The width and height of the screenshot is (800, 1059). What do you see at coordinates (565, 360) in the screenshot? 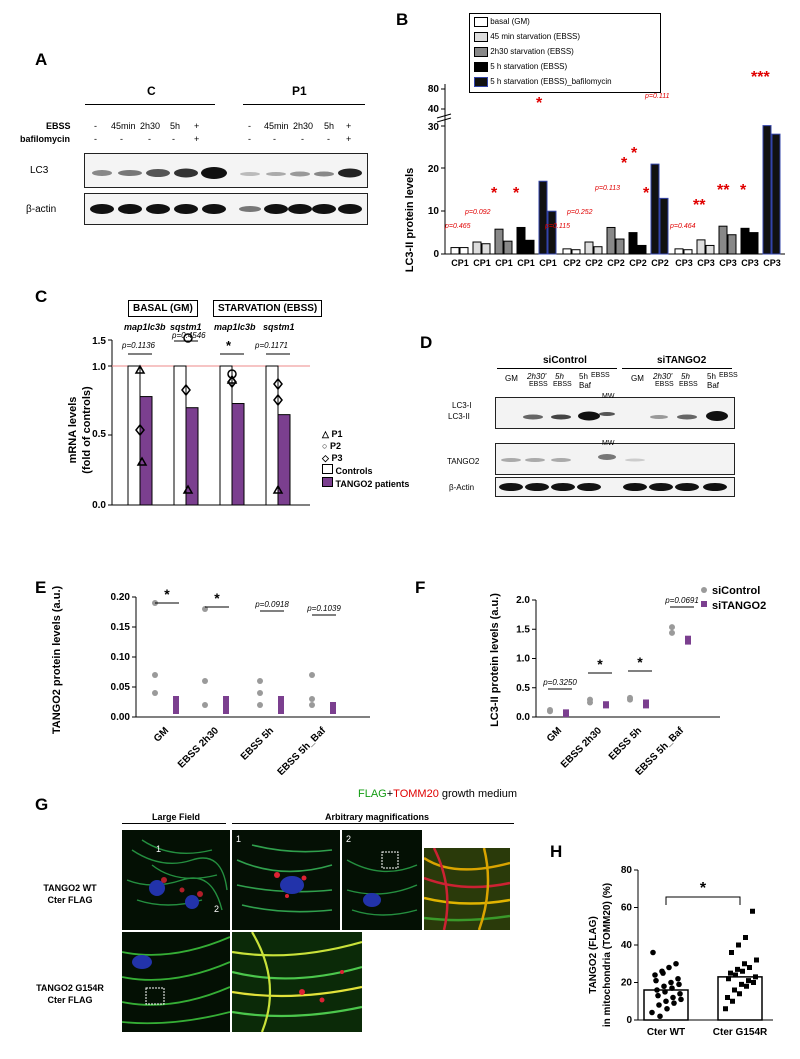
I see `group-label-sicontrol: siControl` at bounding box center [565, 360].